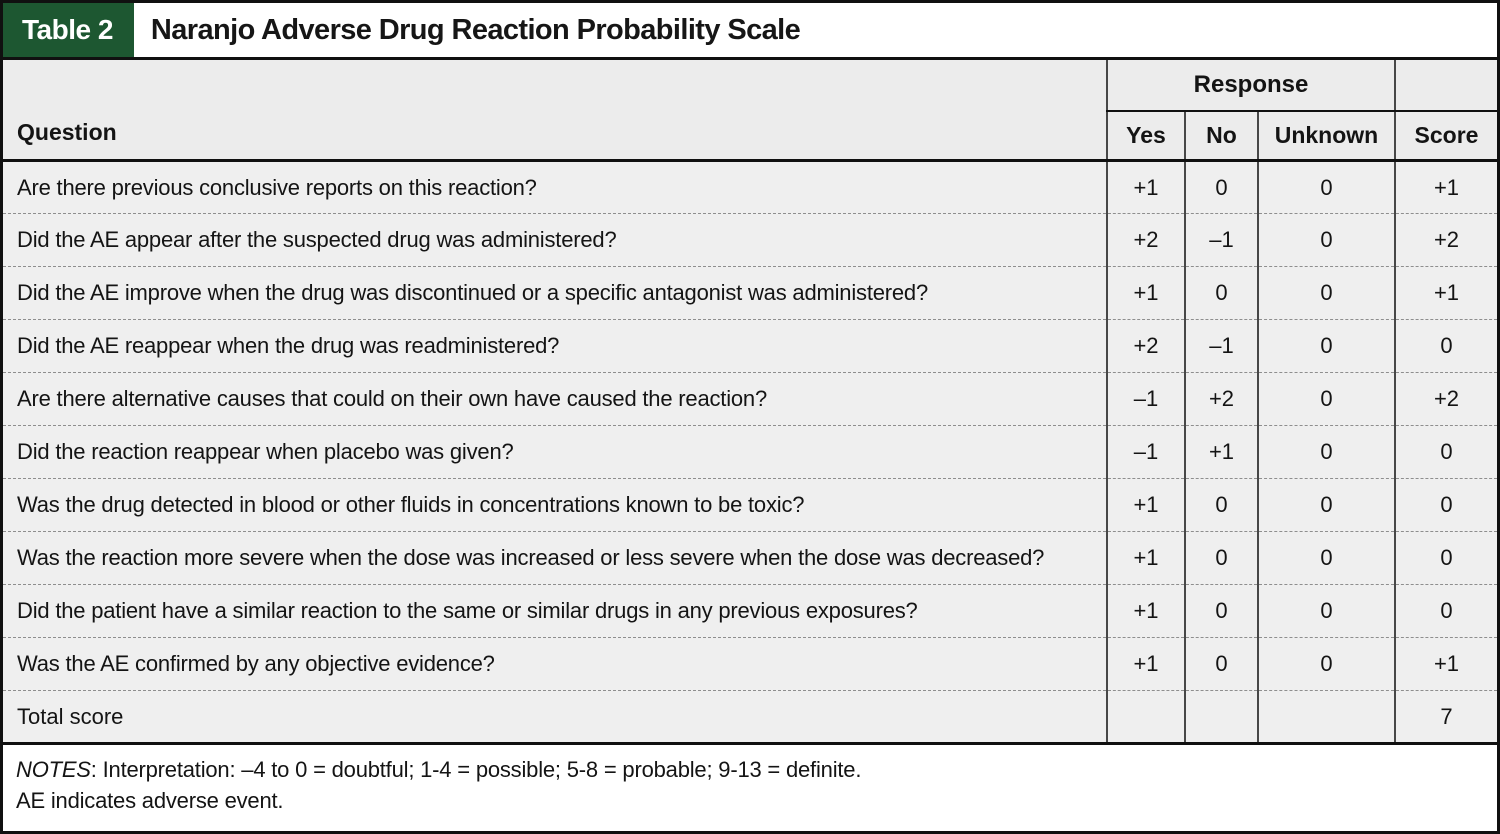  Describe the element at coordinates (1220, 136) in the screenshot. I see `column-header-no: No` at that location.